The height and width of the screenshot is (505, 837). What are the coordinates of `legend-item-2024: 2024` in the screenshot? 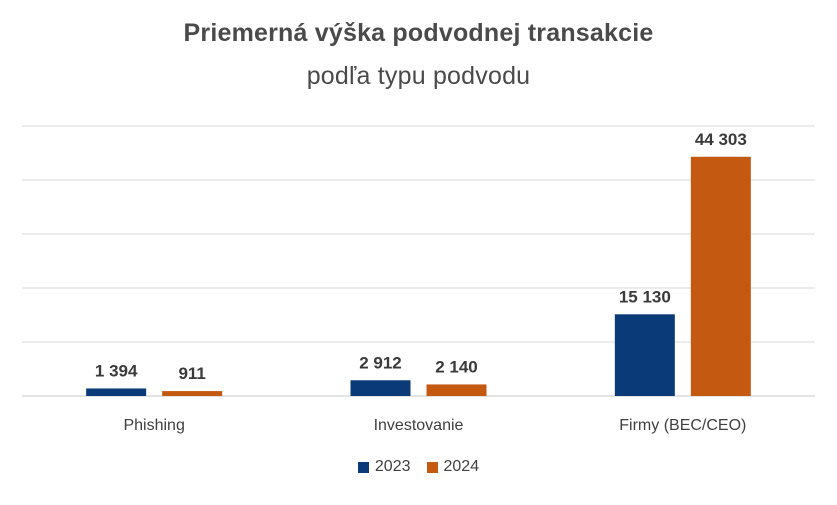 It's located at (453, 467).